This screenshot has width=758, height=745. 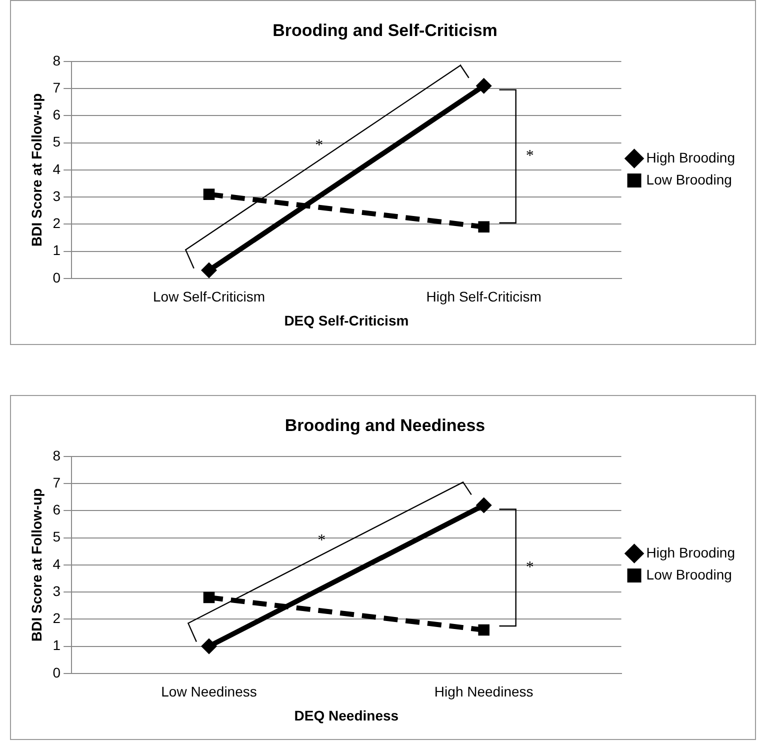 I want to click on chart-title: Brooding and Neediness, so click(x=385, y=425).